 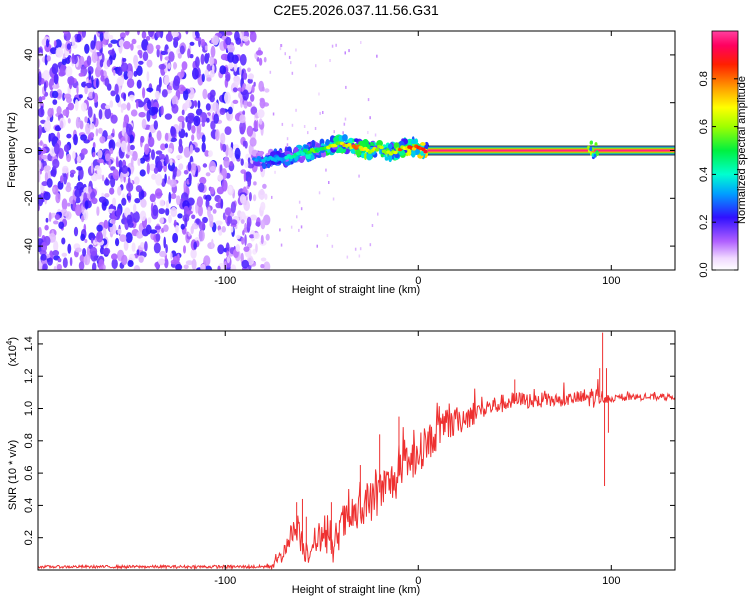 I want to click on spectrogram-ytick-label: -40, so click(x=29, y=246).